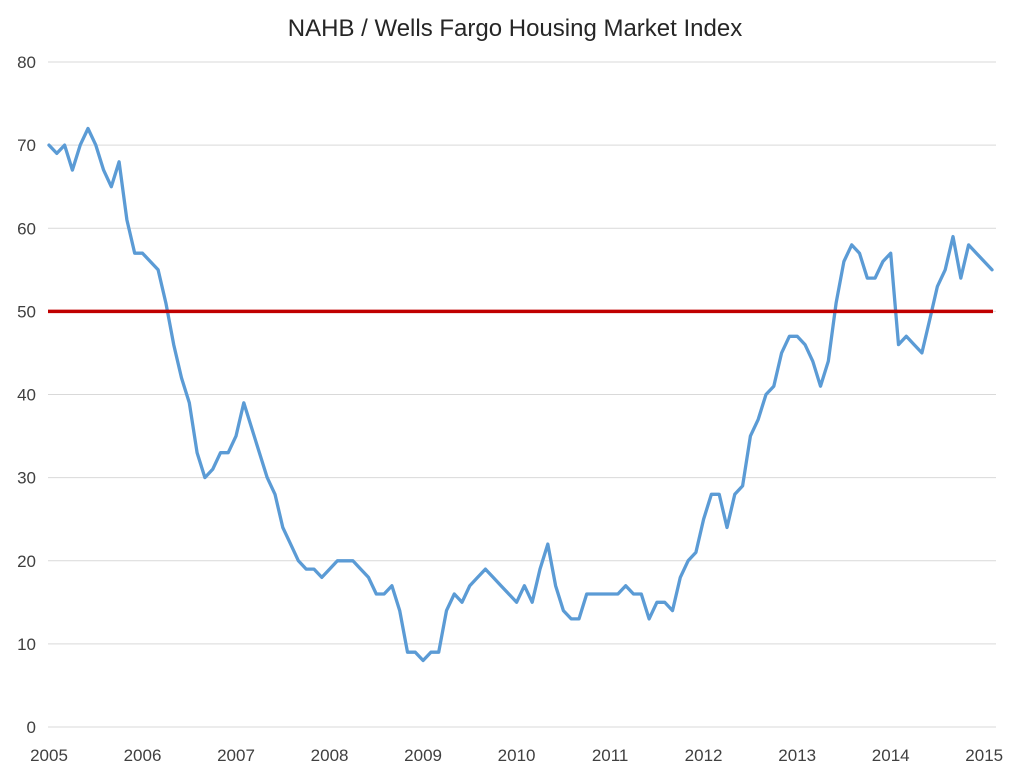 This screenshot has width=1024, height=768. I want to click on y-axis-label-40: 40, so click(26, 395).